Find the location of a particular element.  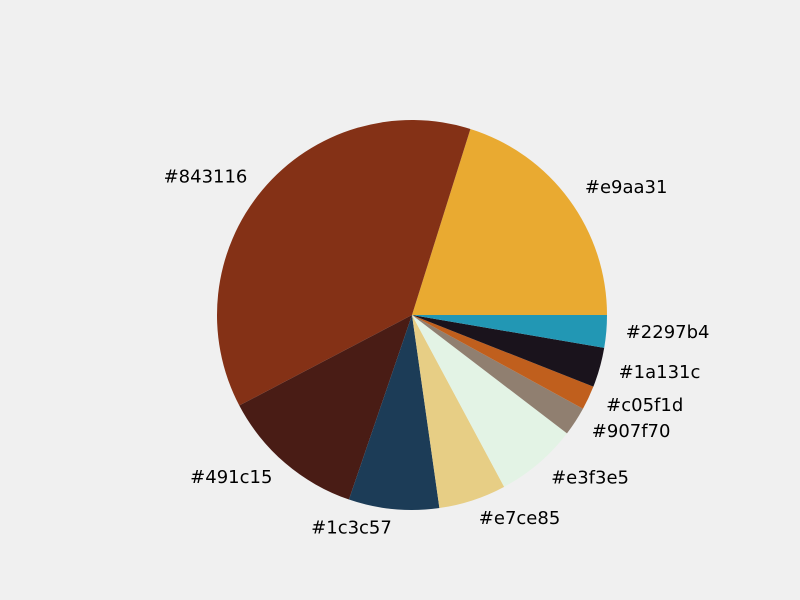

pie-slice-c05f1d is located at coordinates (503, 362).